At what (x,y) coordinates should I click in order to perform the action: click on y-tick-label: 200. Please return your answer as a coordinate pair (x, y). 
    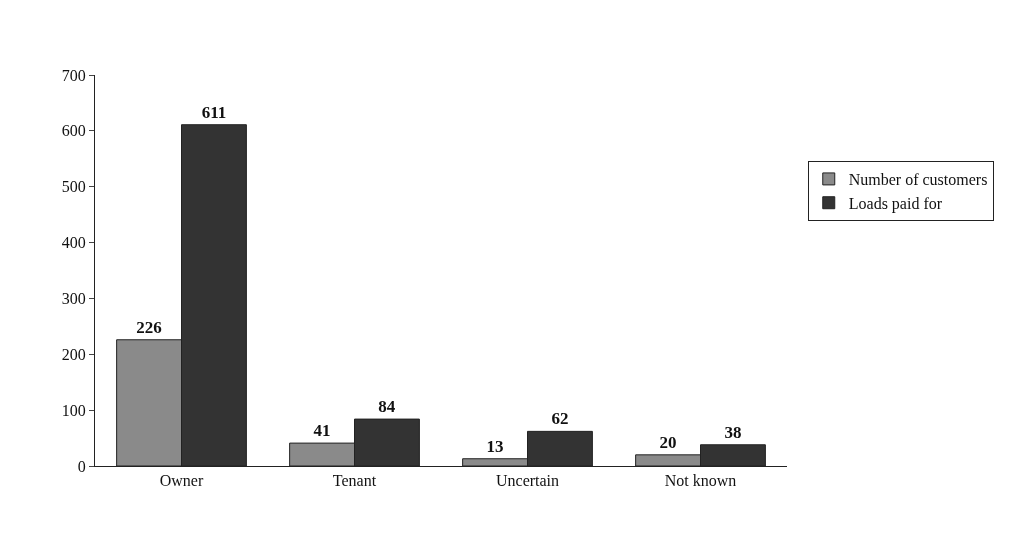
    Looking at the image, I should click on (73, 354).